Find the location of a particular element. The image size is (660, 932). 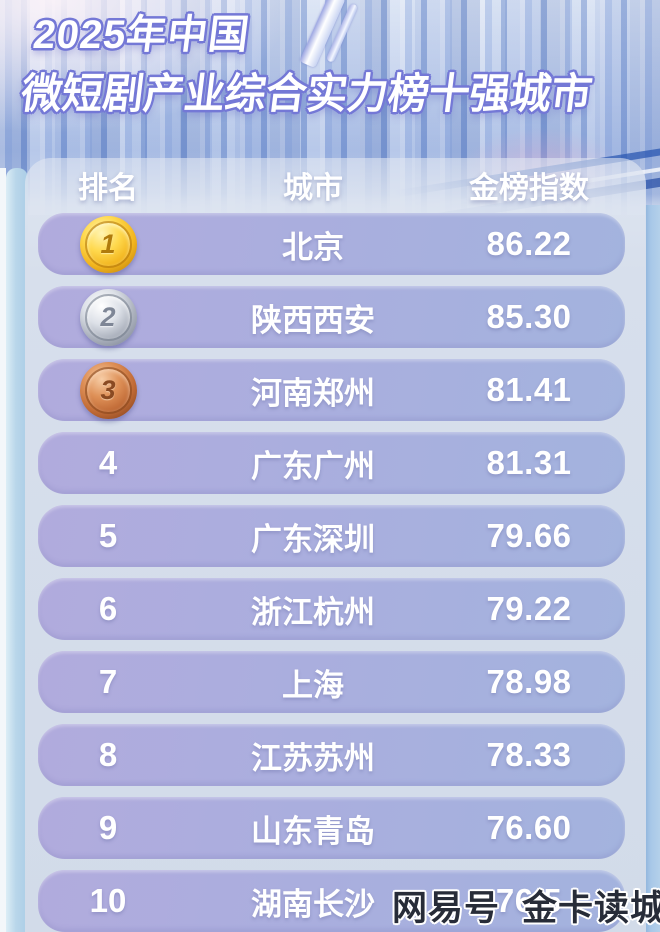

rank-cell: 4 is located at coordinates (108, 463).